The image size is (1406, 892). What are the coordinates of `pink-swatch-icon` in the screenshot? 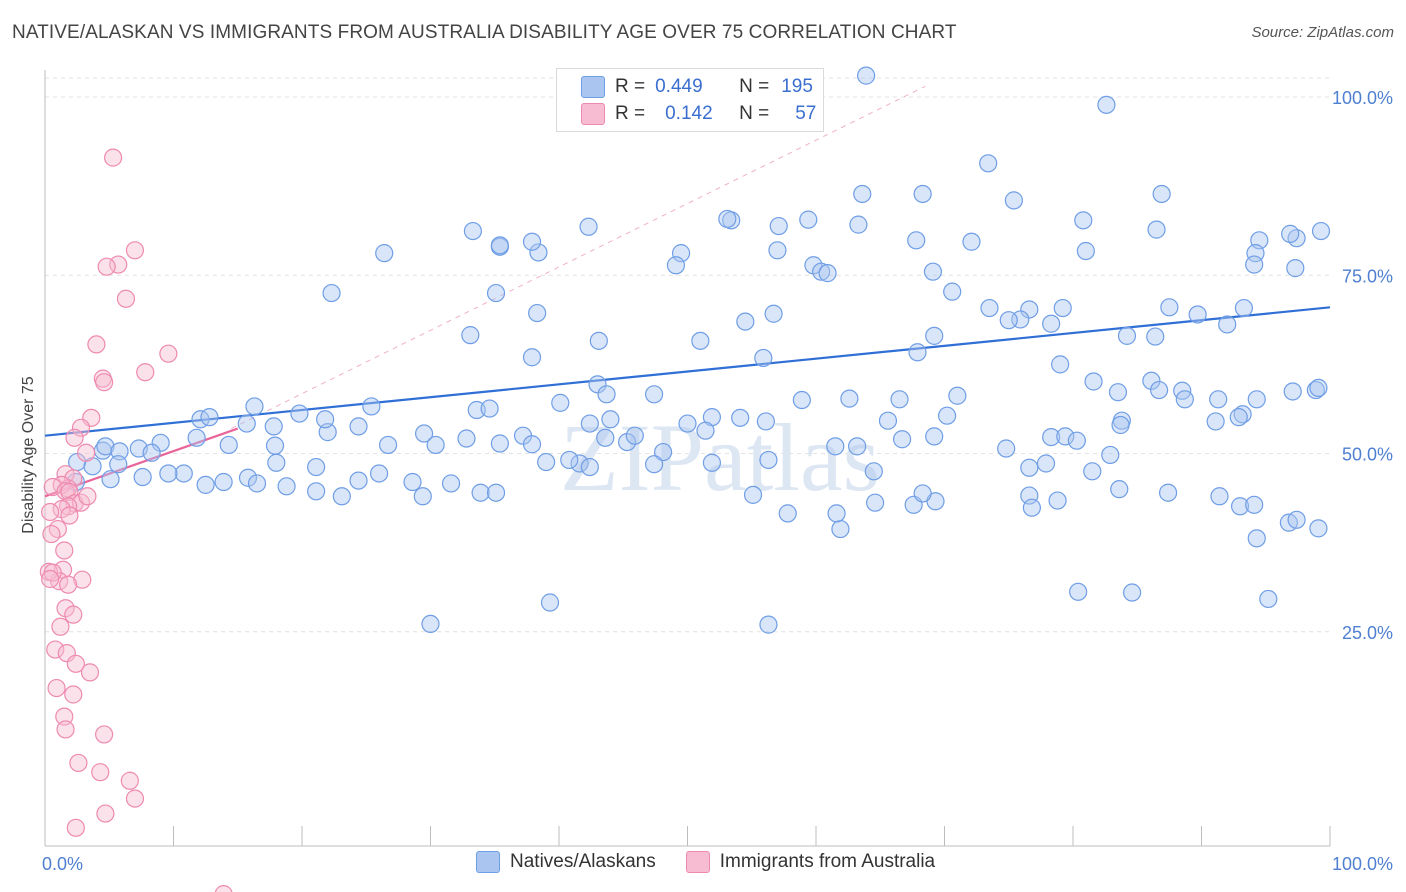 It's located at (593, 114).